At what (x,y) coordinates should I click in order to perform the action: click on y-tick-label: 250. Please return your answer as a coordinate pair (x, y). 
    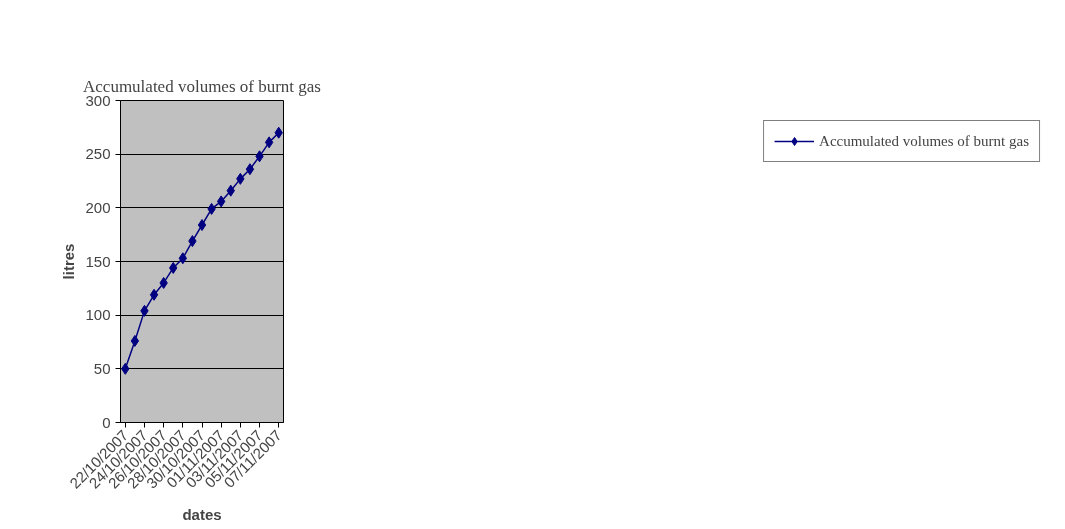
    Looking at the image, I should click on (98, 154).